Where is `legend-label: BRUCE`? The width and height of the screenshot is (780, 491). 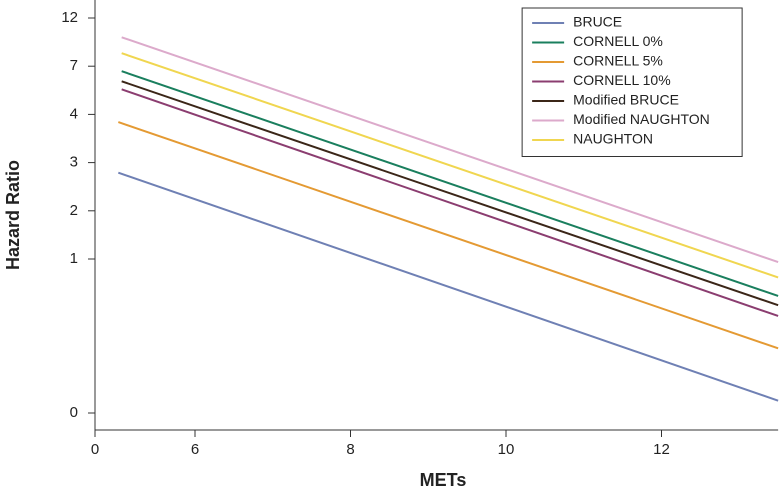
legend-label: BRUCE is located at coordinates (597, 22).